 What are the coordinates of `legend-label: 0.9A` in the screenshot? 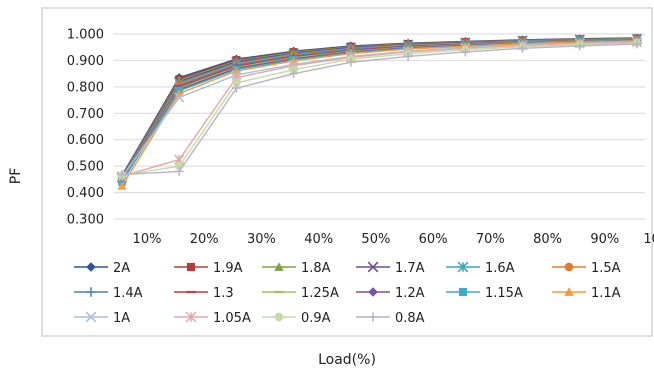 It's located at (316, 318).